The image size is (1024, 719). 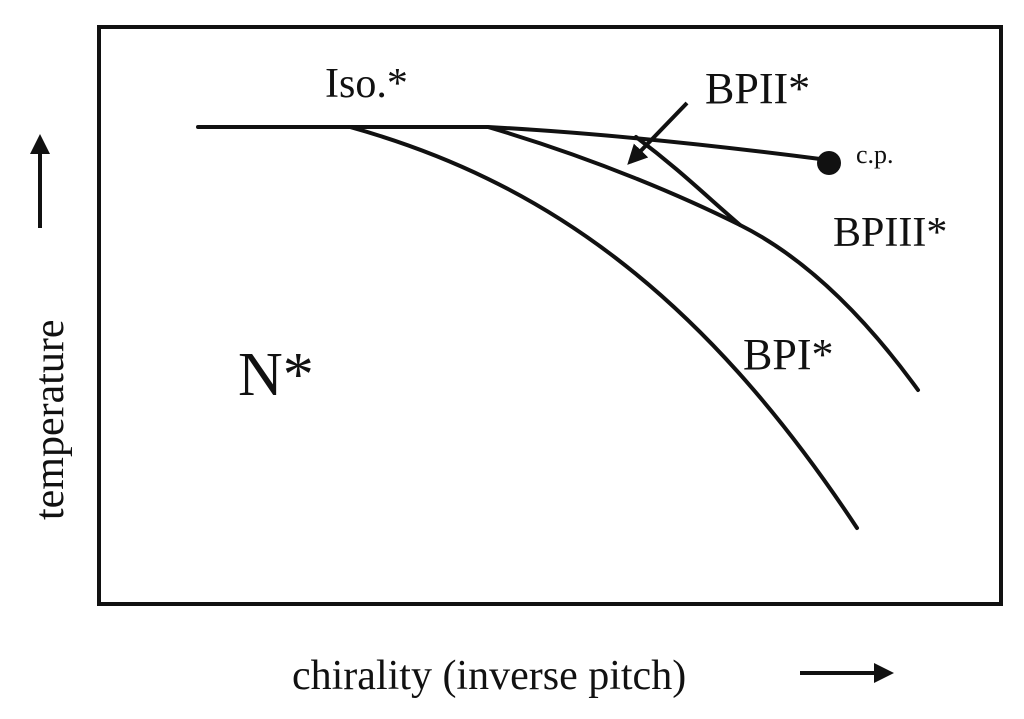 What do you see at coordinates (513, 143) in the screenshot?
I see `iso-boundary-curve` at bounding box center [513, 143].